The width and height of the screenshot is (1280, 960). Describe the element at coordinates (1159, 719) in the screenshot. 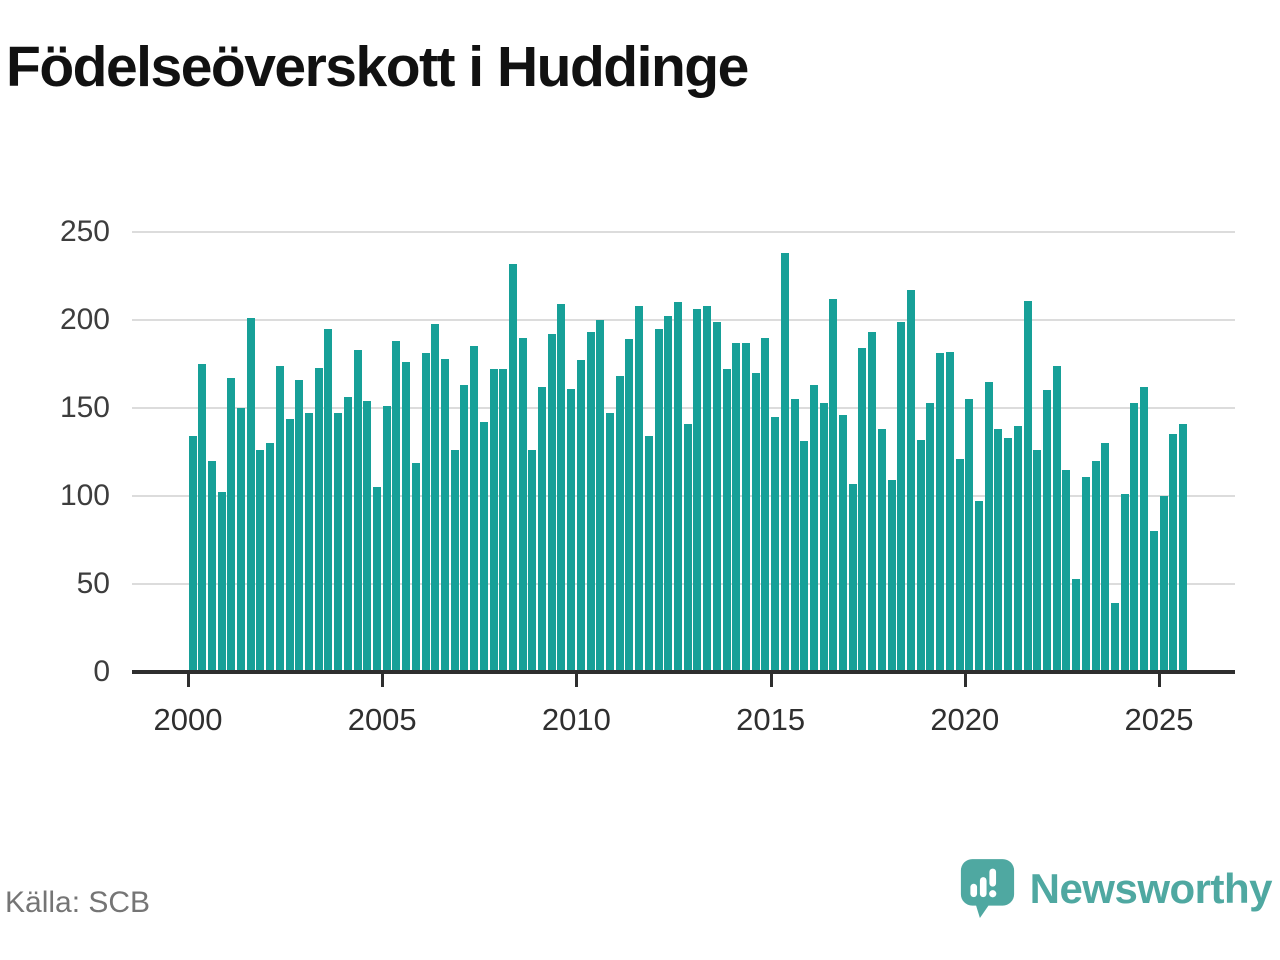

I see `x-axis-label: 2025` at that location.